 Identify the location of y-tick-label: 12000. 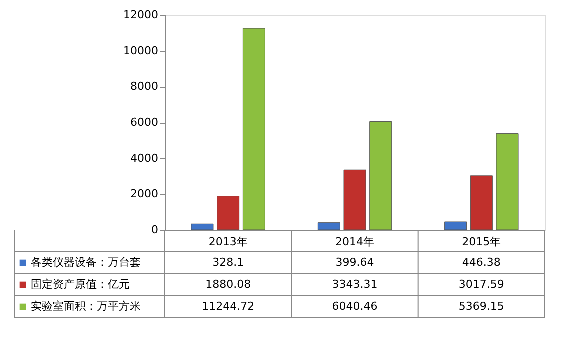
(141, 15).